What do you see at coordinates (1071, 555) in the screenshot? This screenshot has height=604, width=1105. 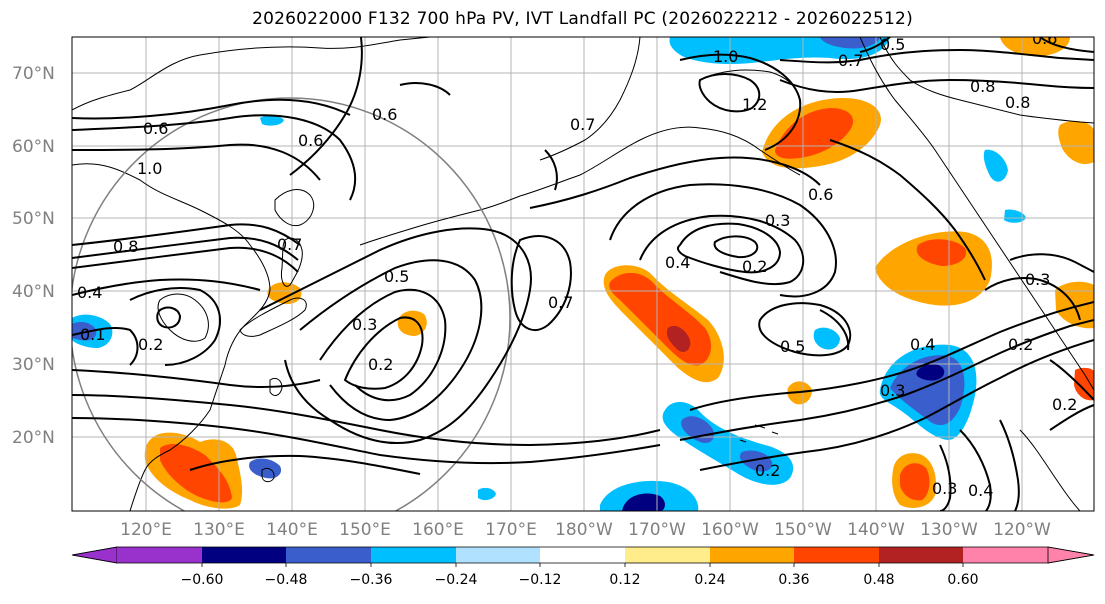 I see `colorbar-extend-max` at bounding box center [1071, 555].